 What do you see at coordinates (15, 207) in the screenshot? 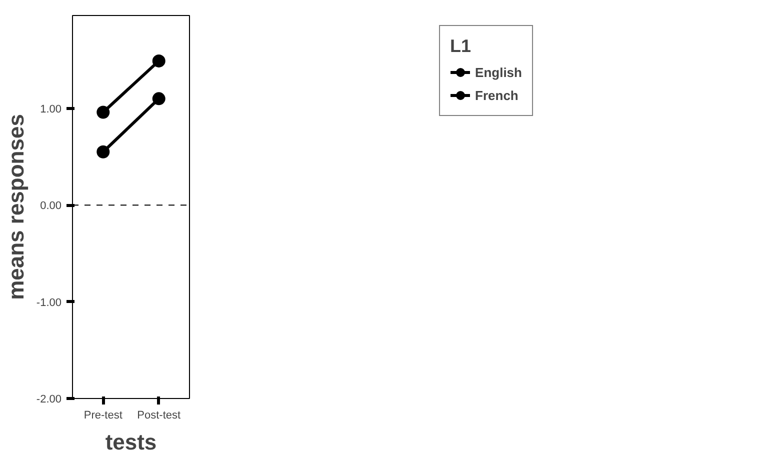
I see `y-axis-title: means responses` at bounding box center [15, 207].